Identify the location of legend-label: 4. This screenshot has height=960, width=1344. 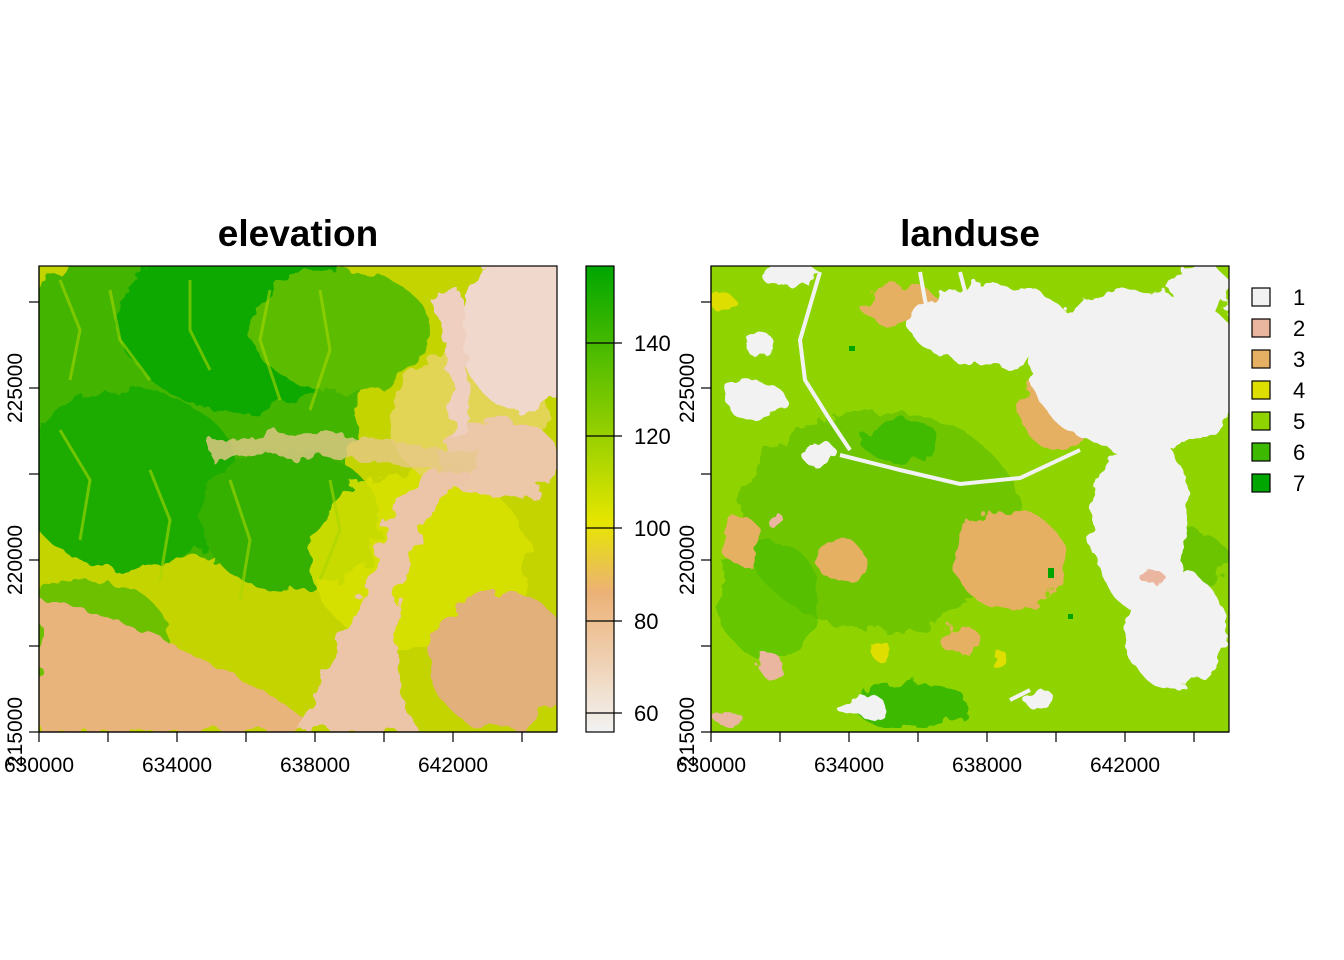
(1299, 390).